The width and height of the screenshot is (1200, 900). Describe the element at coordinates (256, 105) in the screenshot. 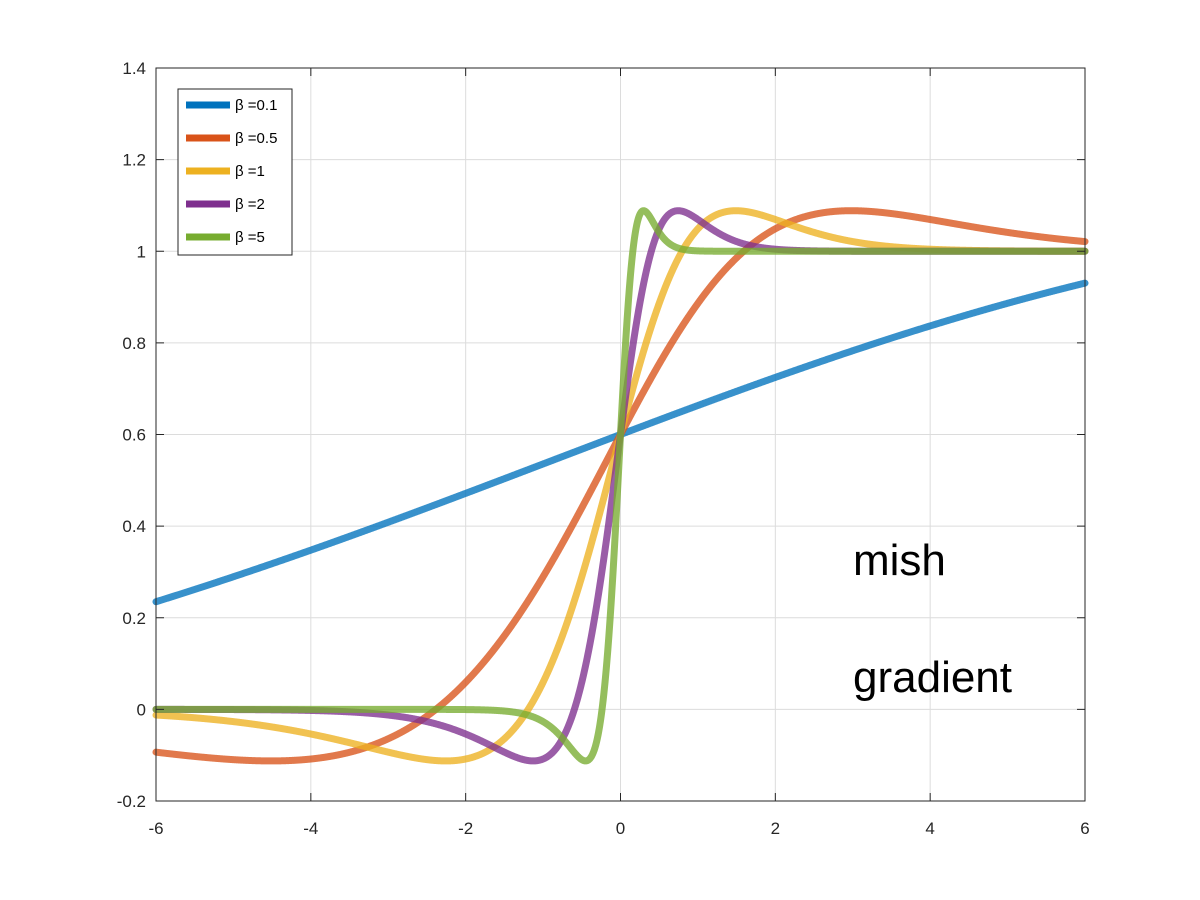

I see `legend-label-0: β =0.1` at that location.